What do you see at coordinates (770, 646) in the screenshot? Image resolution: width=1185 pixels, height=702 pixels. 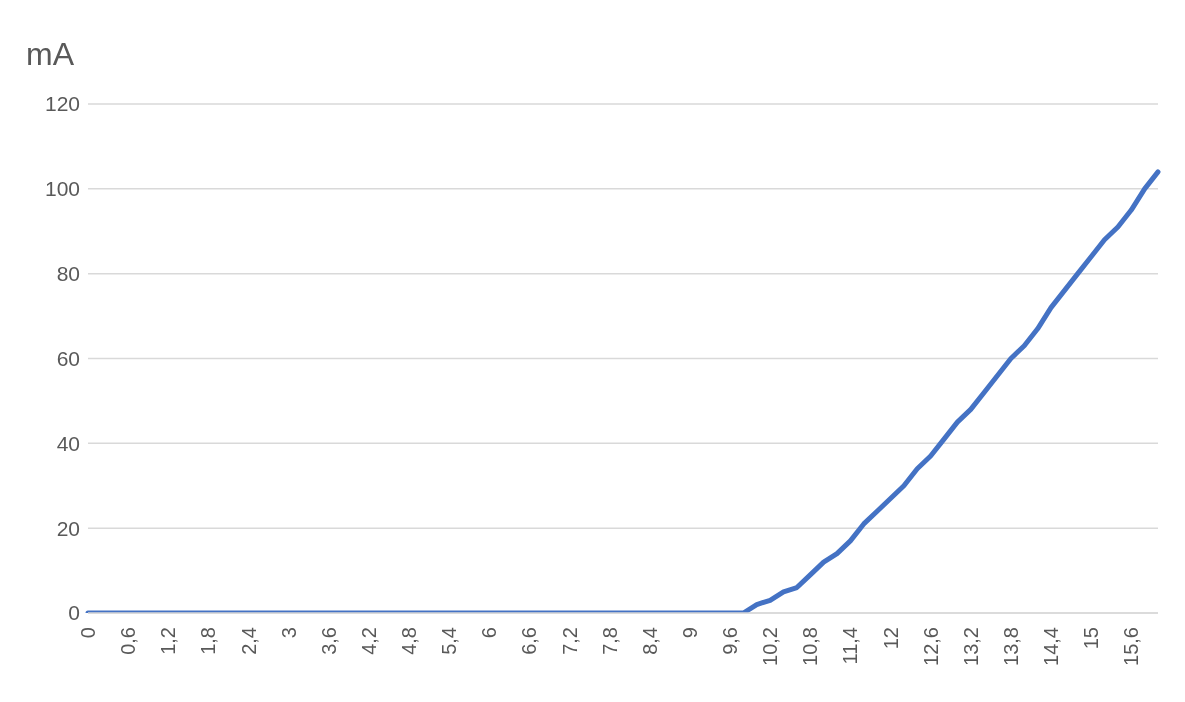 I see `x-tick-label: 10,2` at bounding box center [770, 646].